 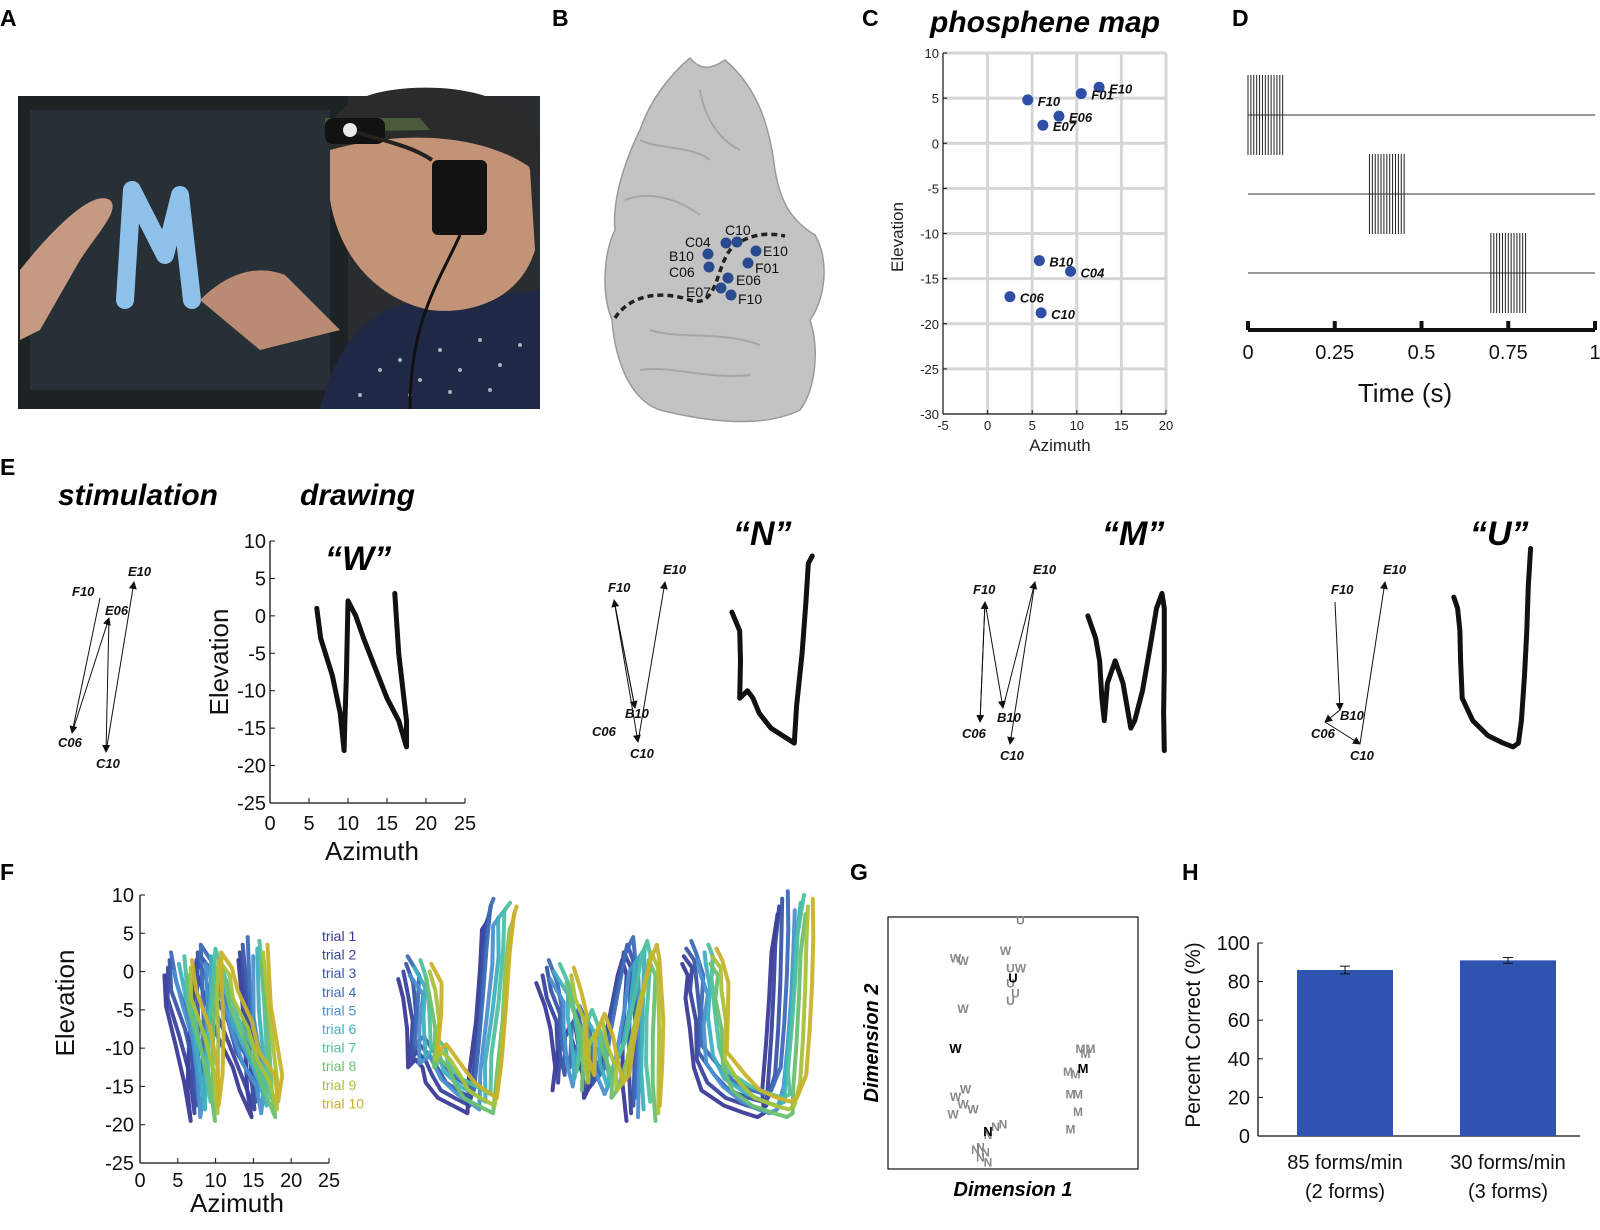 What do you see at coordinates (714, 239) in the screenshot?
I see `brain-surface` at bounding box center [714, 239].